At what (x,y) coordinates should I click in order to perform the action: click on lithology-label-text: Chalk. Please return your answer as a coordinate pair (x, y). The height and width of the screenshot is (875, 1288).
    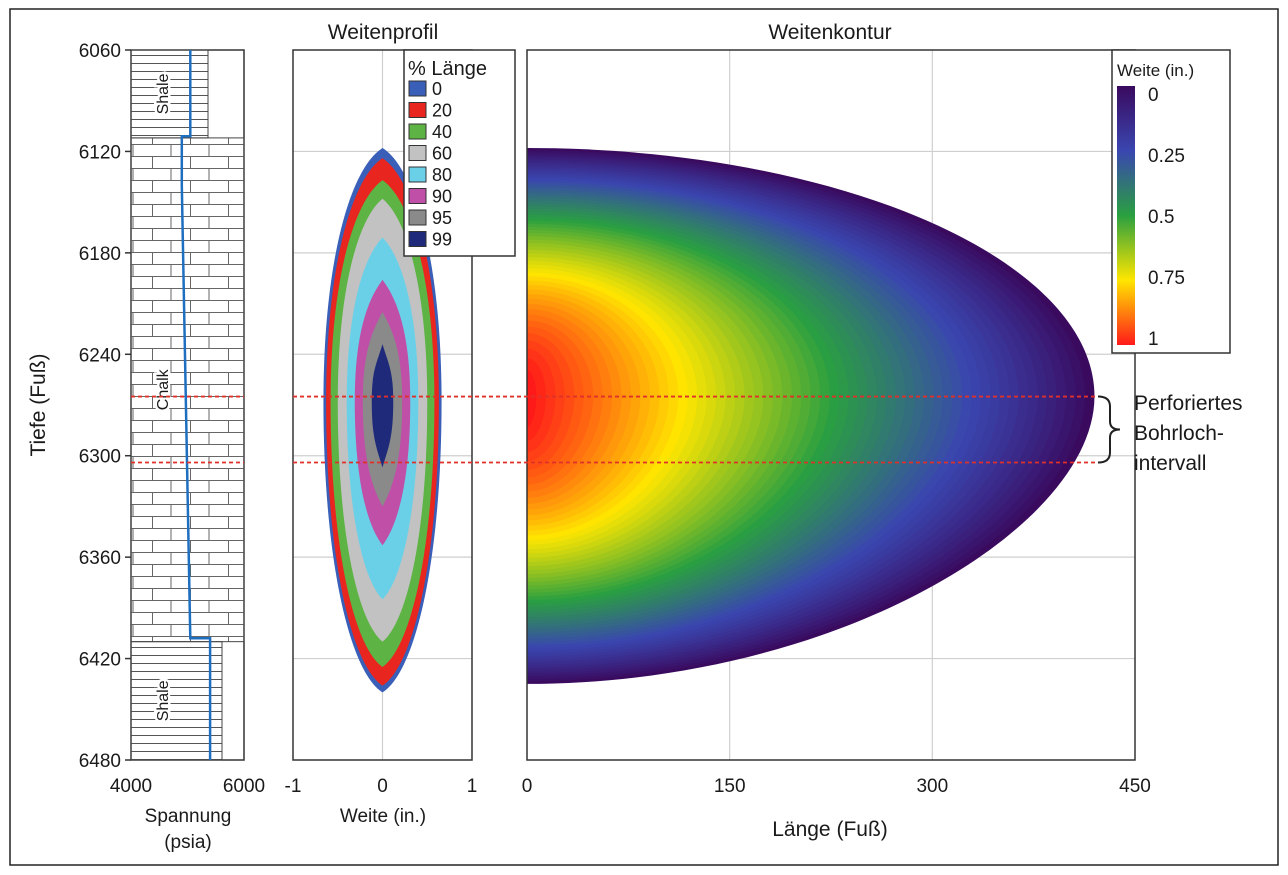
    Looking at the image, I should click on (163, 389).